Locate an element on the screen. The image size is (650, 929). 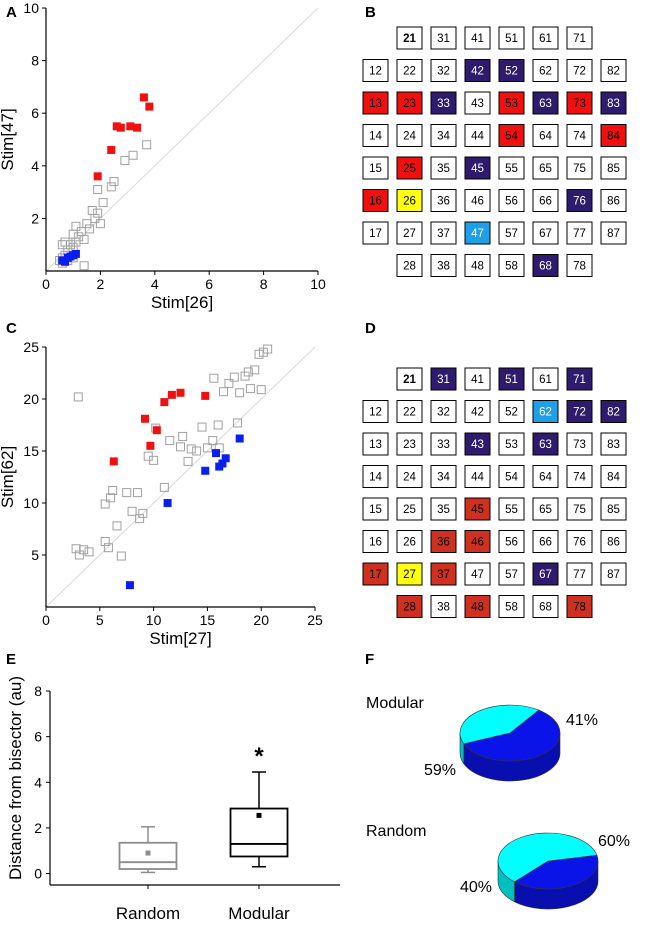
grid-cell-label: 26 is located at coordinates (409, 543).